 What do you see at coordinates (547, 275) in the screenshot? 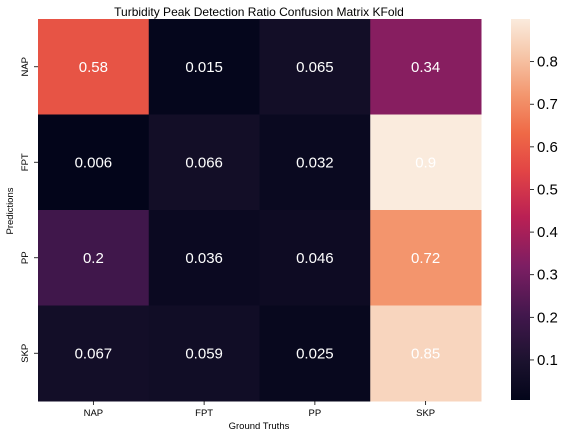
I see `colorbar-tick-label: 0.3` at bounding box center [547, 275].